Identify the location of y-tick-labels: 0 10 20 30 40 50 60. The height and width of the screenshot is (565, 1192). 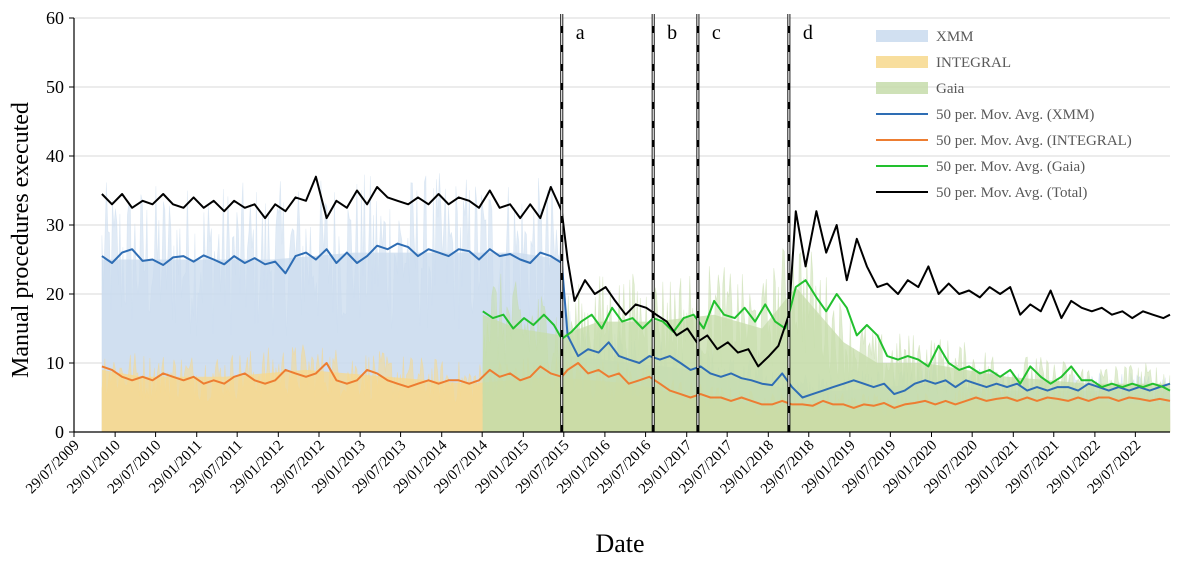
(60, 225).